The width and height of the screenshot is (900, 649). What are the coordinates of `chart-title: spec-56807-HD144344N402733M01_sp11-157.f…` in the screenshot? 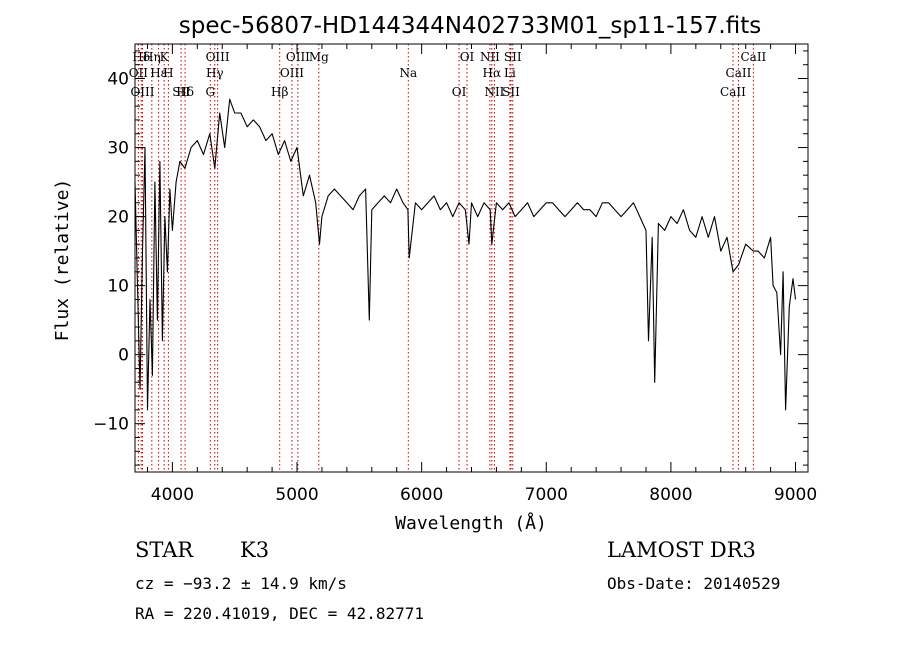 It's located at (470, 26).